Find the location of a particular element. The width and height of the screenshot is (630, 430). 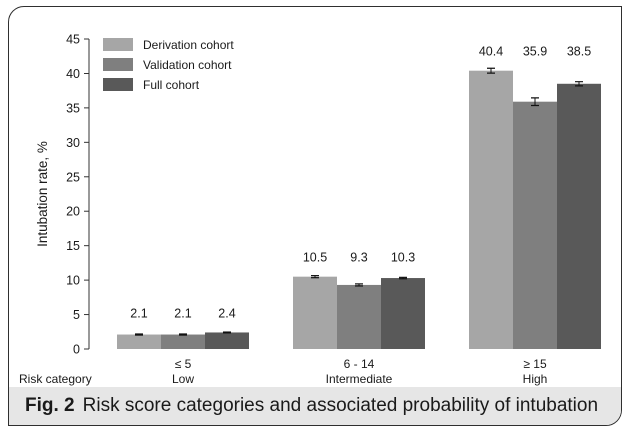

category-range-label: 6 - 14 is located at coordinates (359, 364).